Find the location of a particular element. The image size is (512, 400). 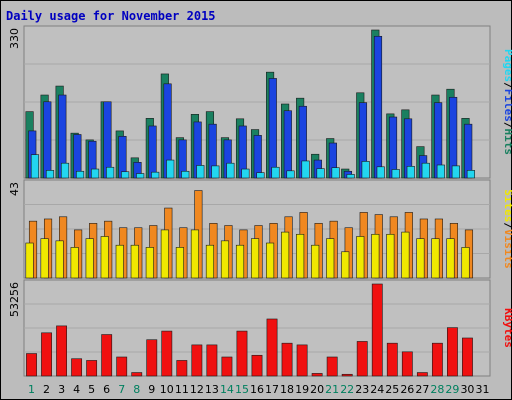

x-tick-label-day-29: 29 is located at coordinates (452, 389).